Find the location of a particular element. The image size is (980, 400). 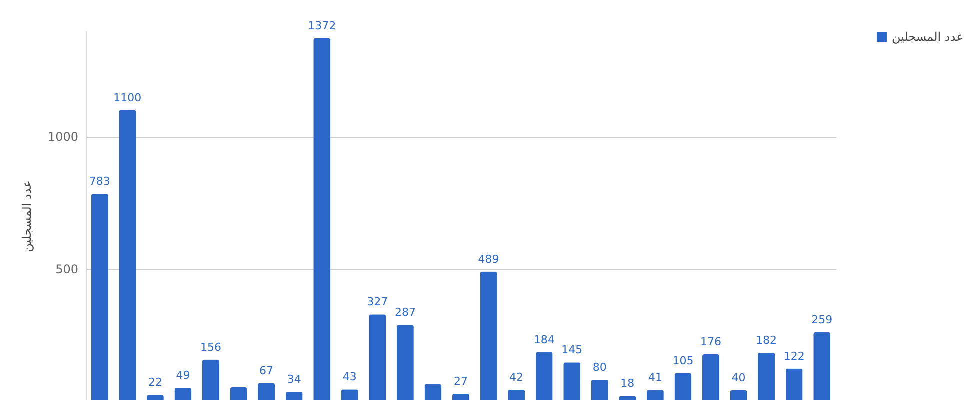

data-label: 145 is located at coordinates (572, 350).